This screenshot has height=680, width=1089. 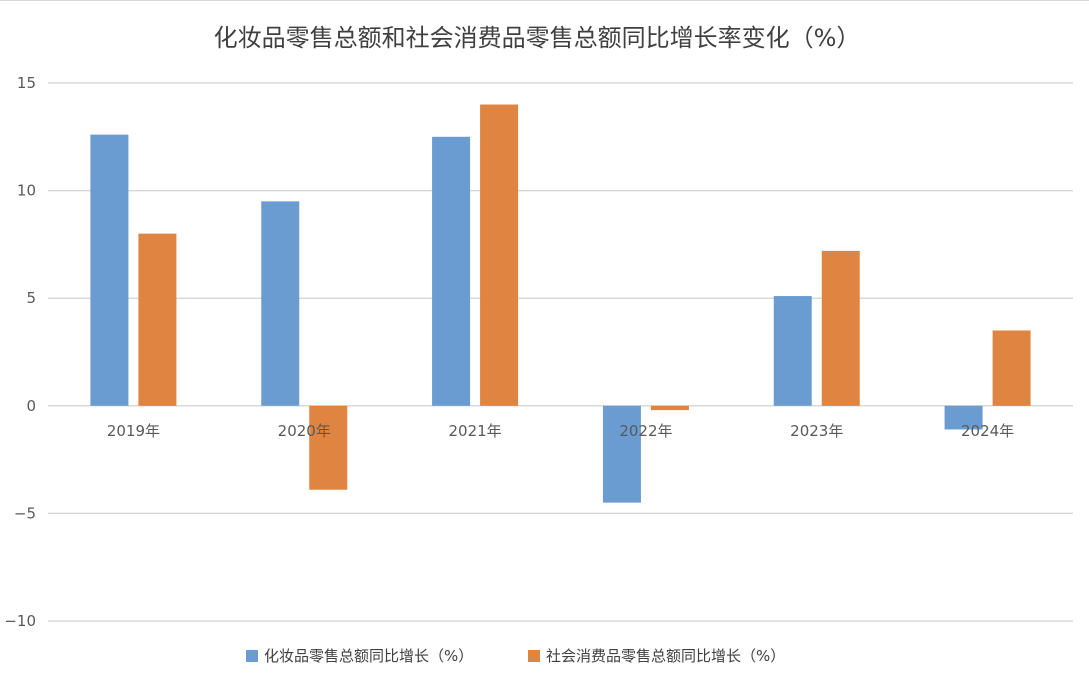 I want to click on x-tick-label: 2024年, so click(x=987, y=431).